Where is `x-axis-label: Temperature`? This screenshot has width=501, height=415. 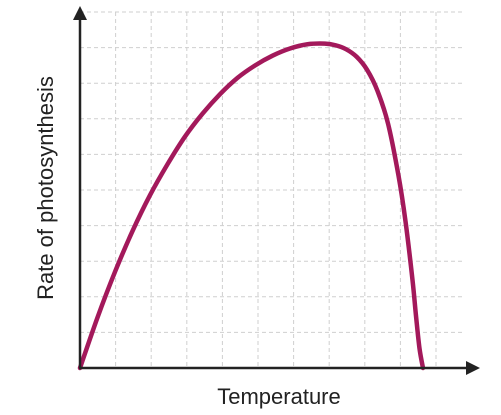 x-axis-label: Temperature is located at coordinates (279, 396).